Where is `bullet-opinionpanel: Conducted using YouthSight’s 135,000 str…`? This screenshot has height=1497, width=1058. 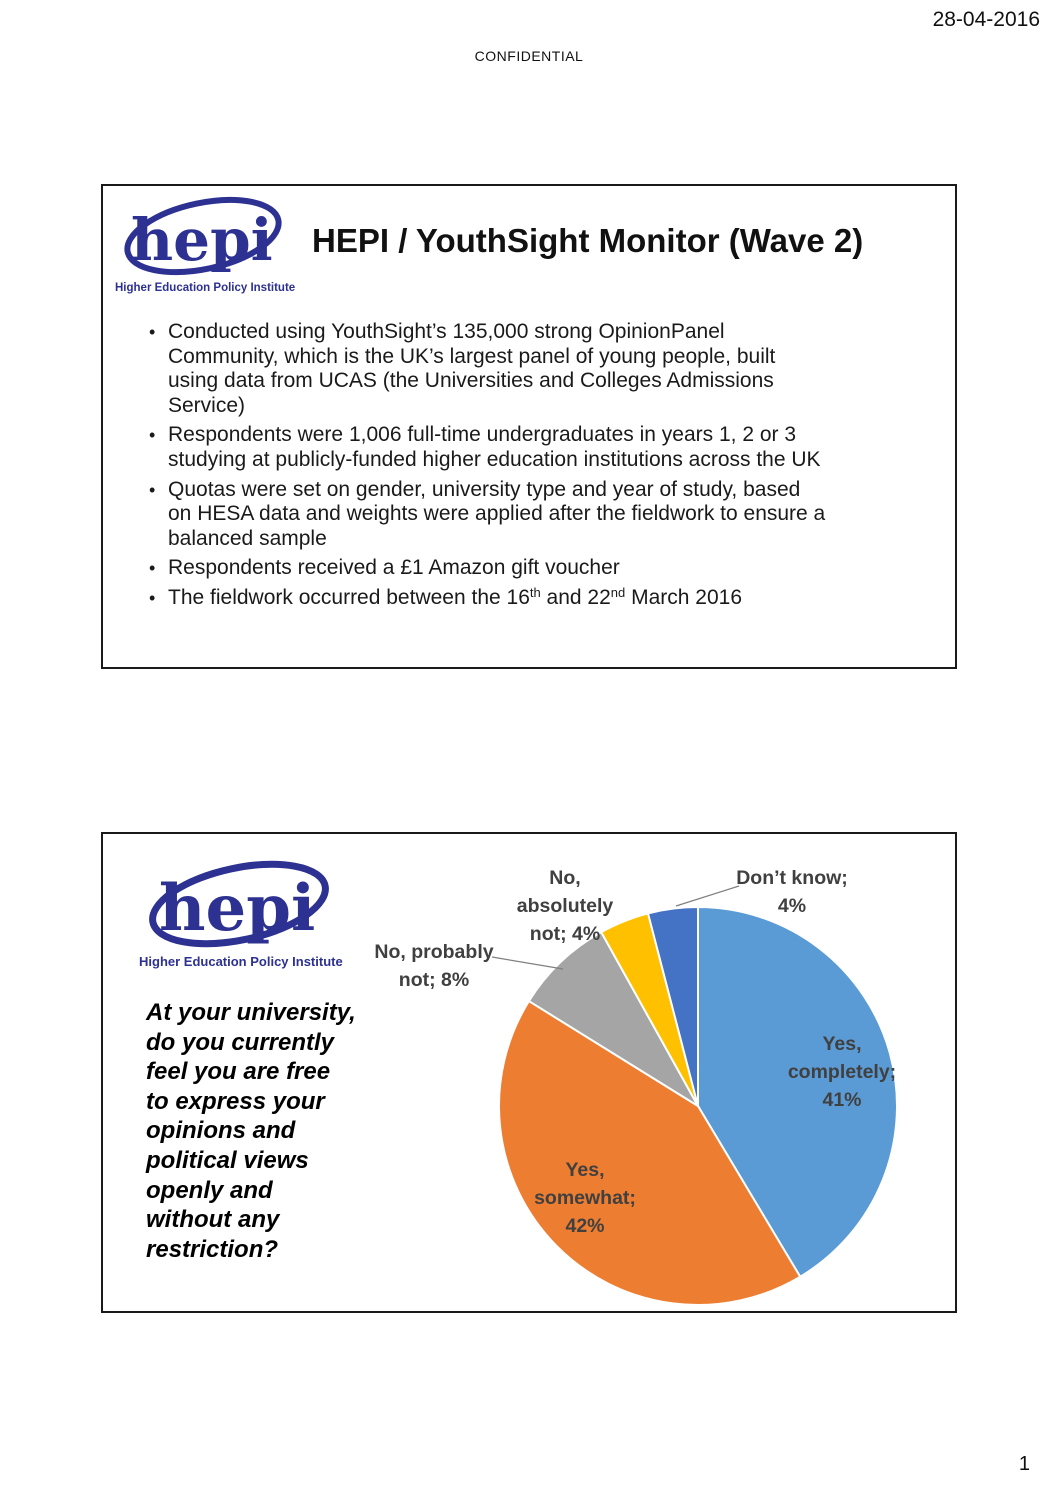 bullet-opinionpanel: Conducted using YouthSight’s 135,000 str… is located at coordinates (532, 369).